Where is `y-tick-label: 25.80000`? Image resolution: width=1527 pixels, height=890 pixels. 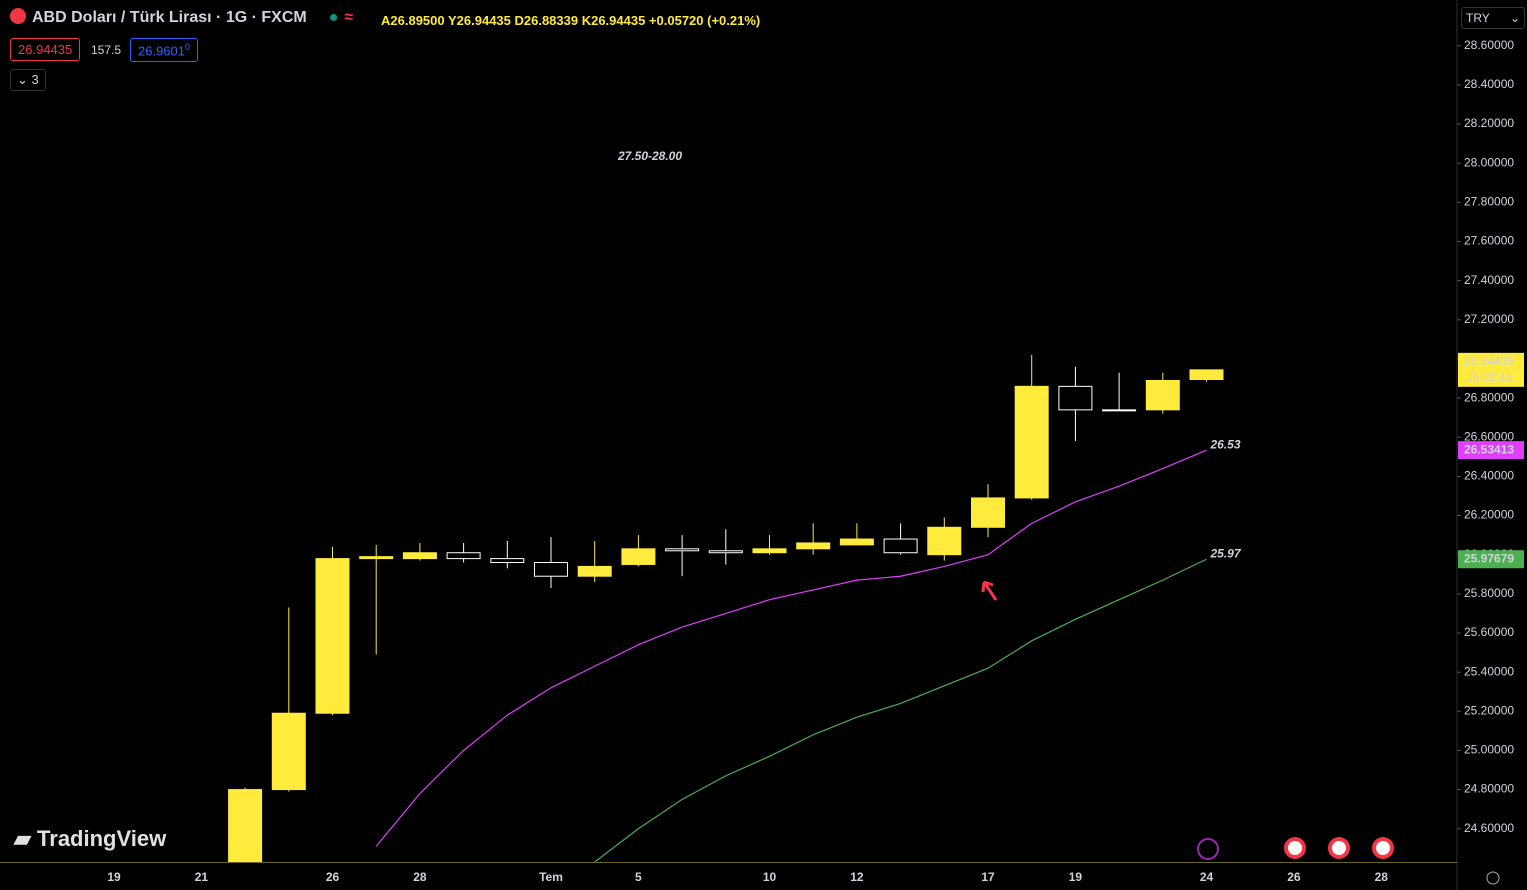
y-tick-label: 25.80000 is located at coordinates (1489, 593).